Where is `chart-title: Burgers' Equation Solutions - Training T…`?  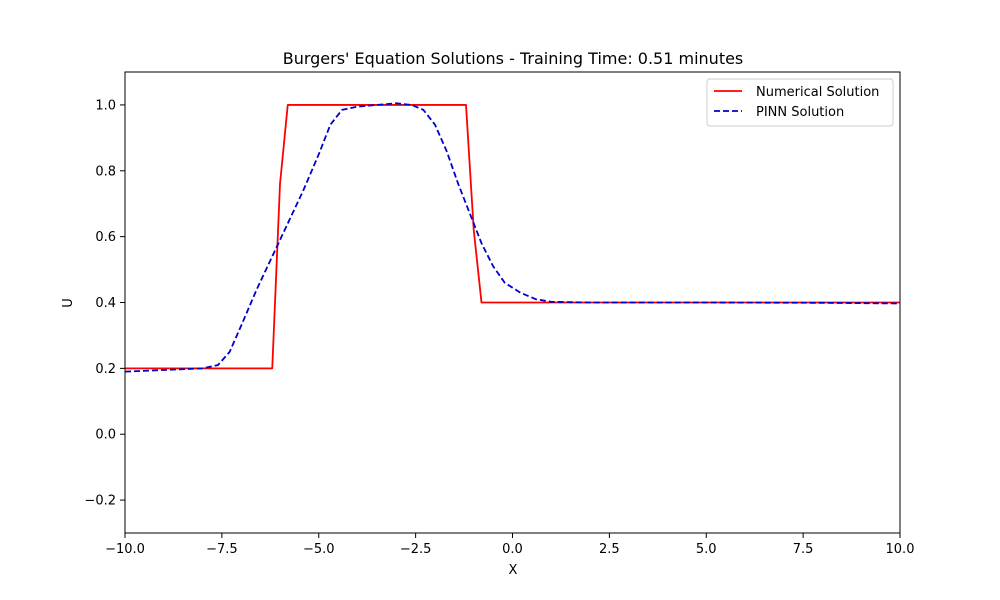
chart-title: Burgers' Equation Solutions - Training T… is located at coordinates (513, 58).